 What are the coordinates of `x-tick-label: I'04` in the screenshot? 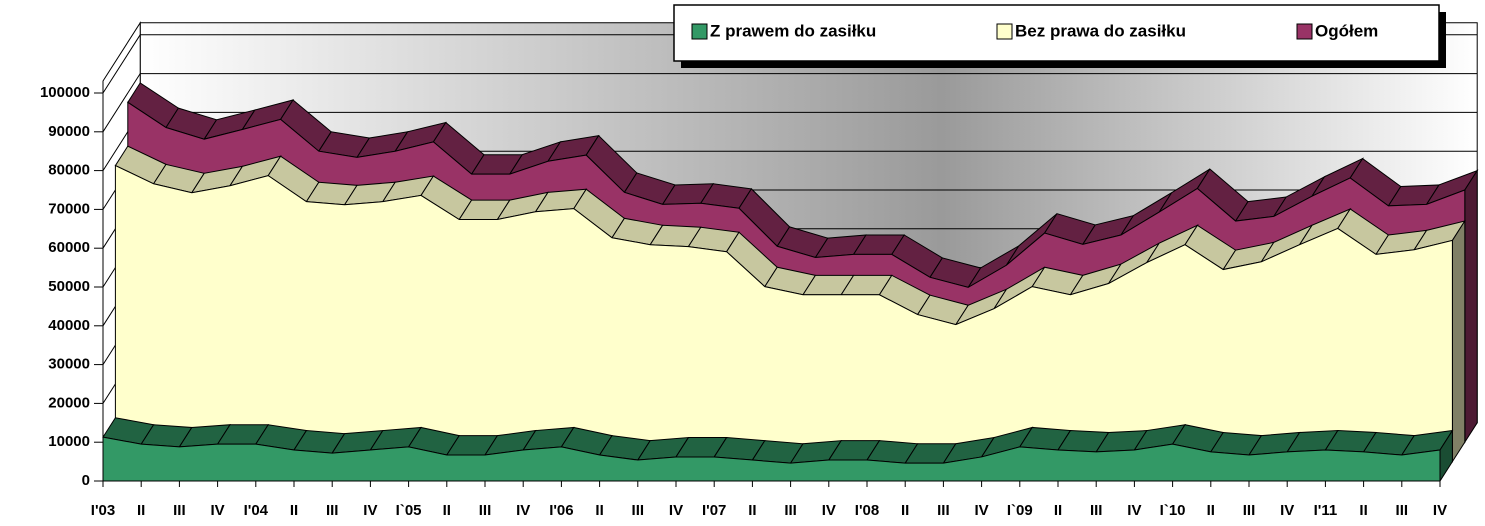 It's located at (256, 510).